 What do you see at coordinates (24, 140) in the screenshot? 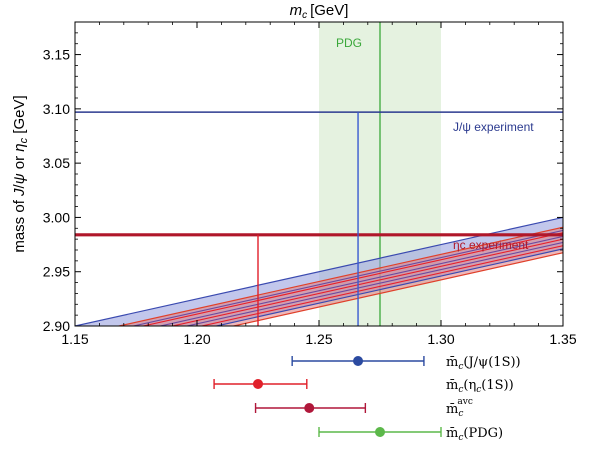
I see `ylabel-g: c` at bounding box center [24, 140].